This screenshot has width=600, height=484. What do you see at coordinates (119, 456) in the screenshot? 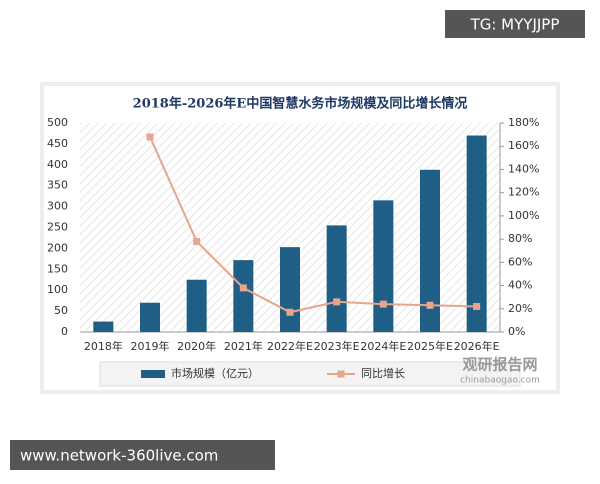
I see `watermark-text: www.network-360live.com` at bounding box center [119, 456].